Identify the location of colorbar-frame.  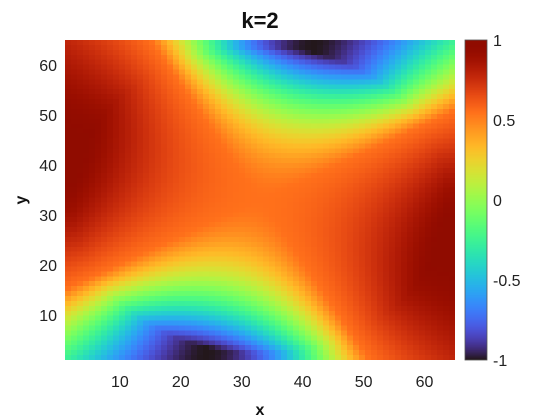
(476, 200).